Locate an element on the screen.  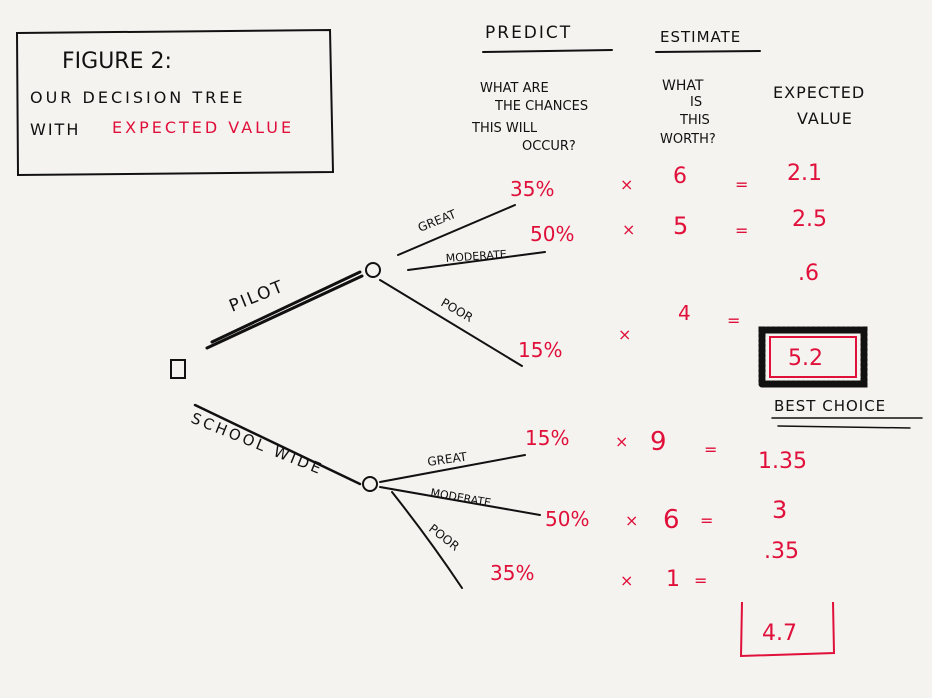
title-line-3-red: EXPECTED VALUE is located at coordinates (203, 127).